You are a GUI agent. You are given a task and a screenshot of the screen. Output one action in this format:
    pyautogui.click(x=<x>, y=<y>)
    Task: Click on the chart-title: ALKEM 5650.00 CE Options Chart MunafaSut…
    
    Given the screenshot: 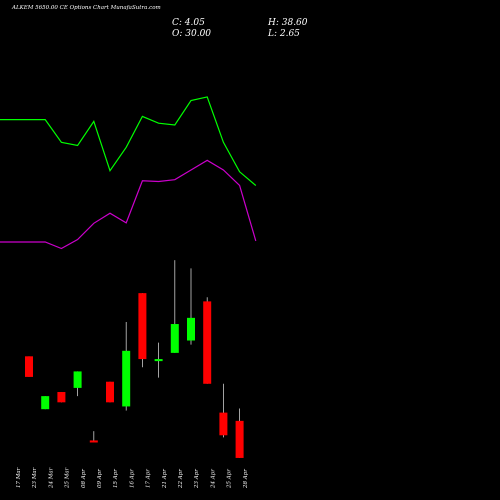 What is the action you would take?
    pyautogui.click(x=86, y=8)
    